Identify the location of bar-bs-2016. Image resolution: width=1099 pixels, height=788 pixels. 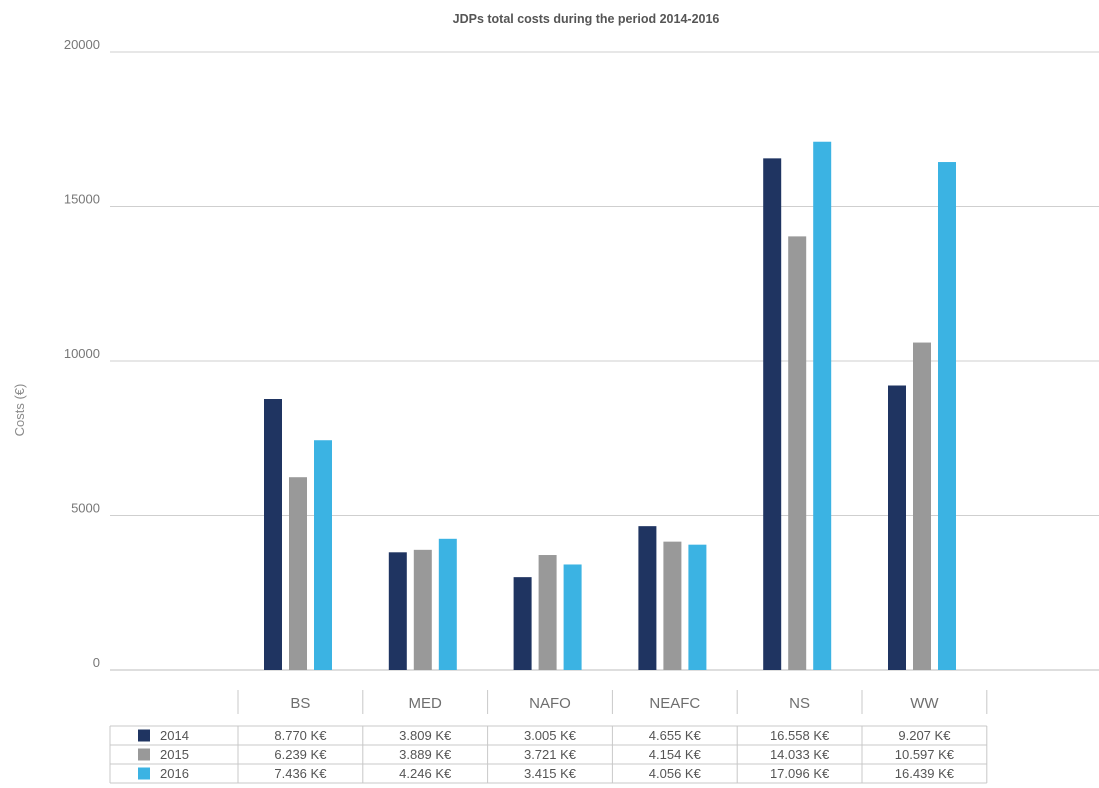
(323, 555).